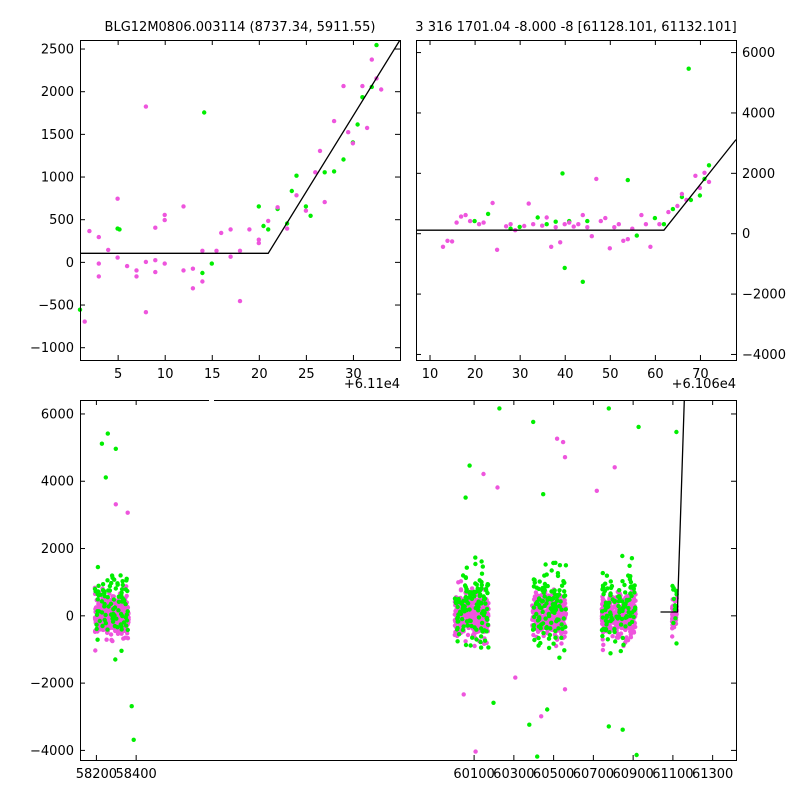 Image resolution: width=800 pixels, height=800 pixels. I want to click on x-tick-label: 20, so click(259, 374).